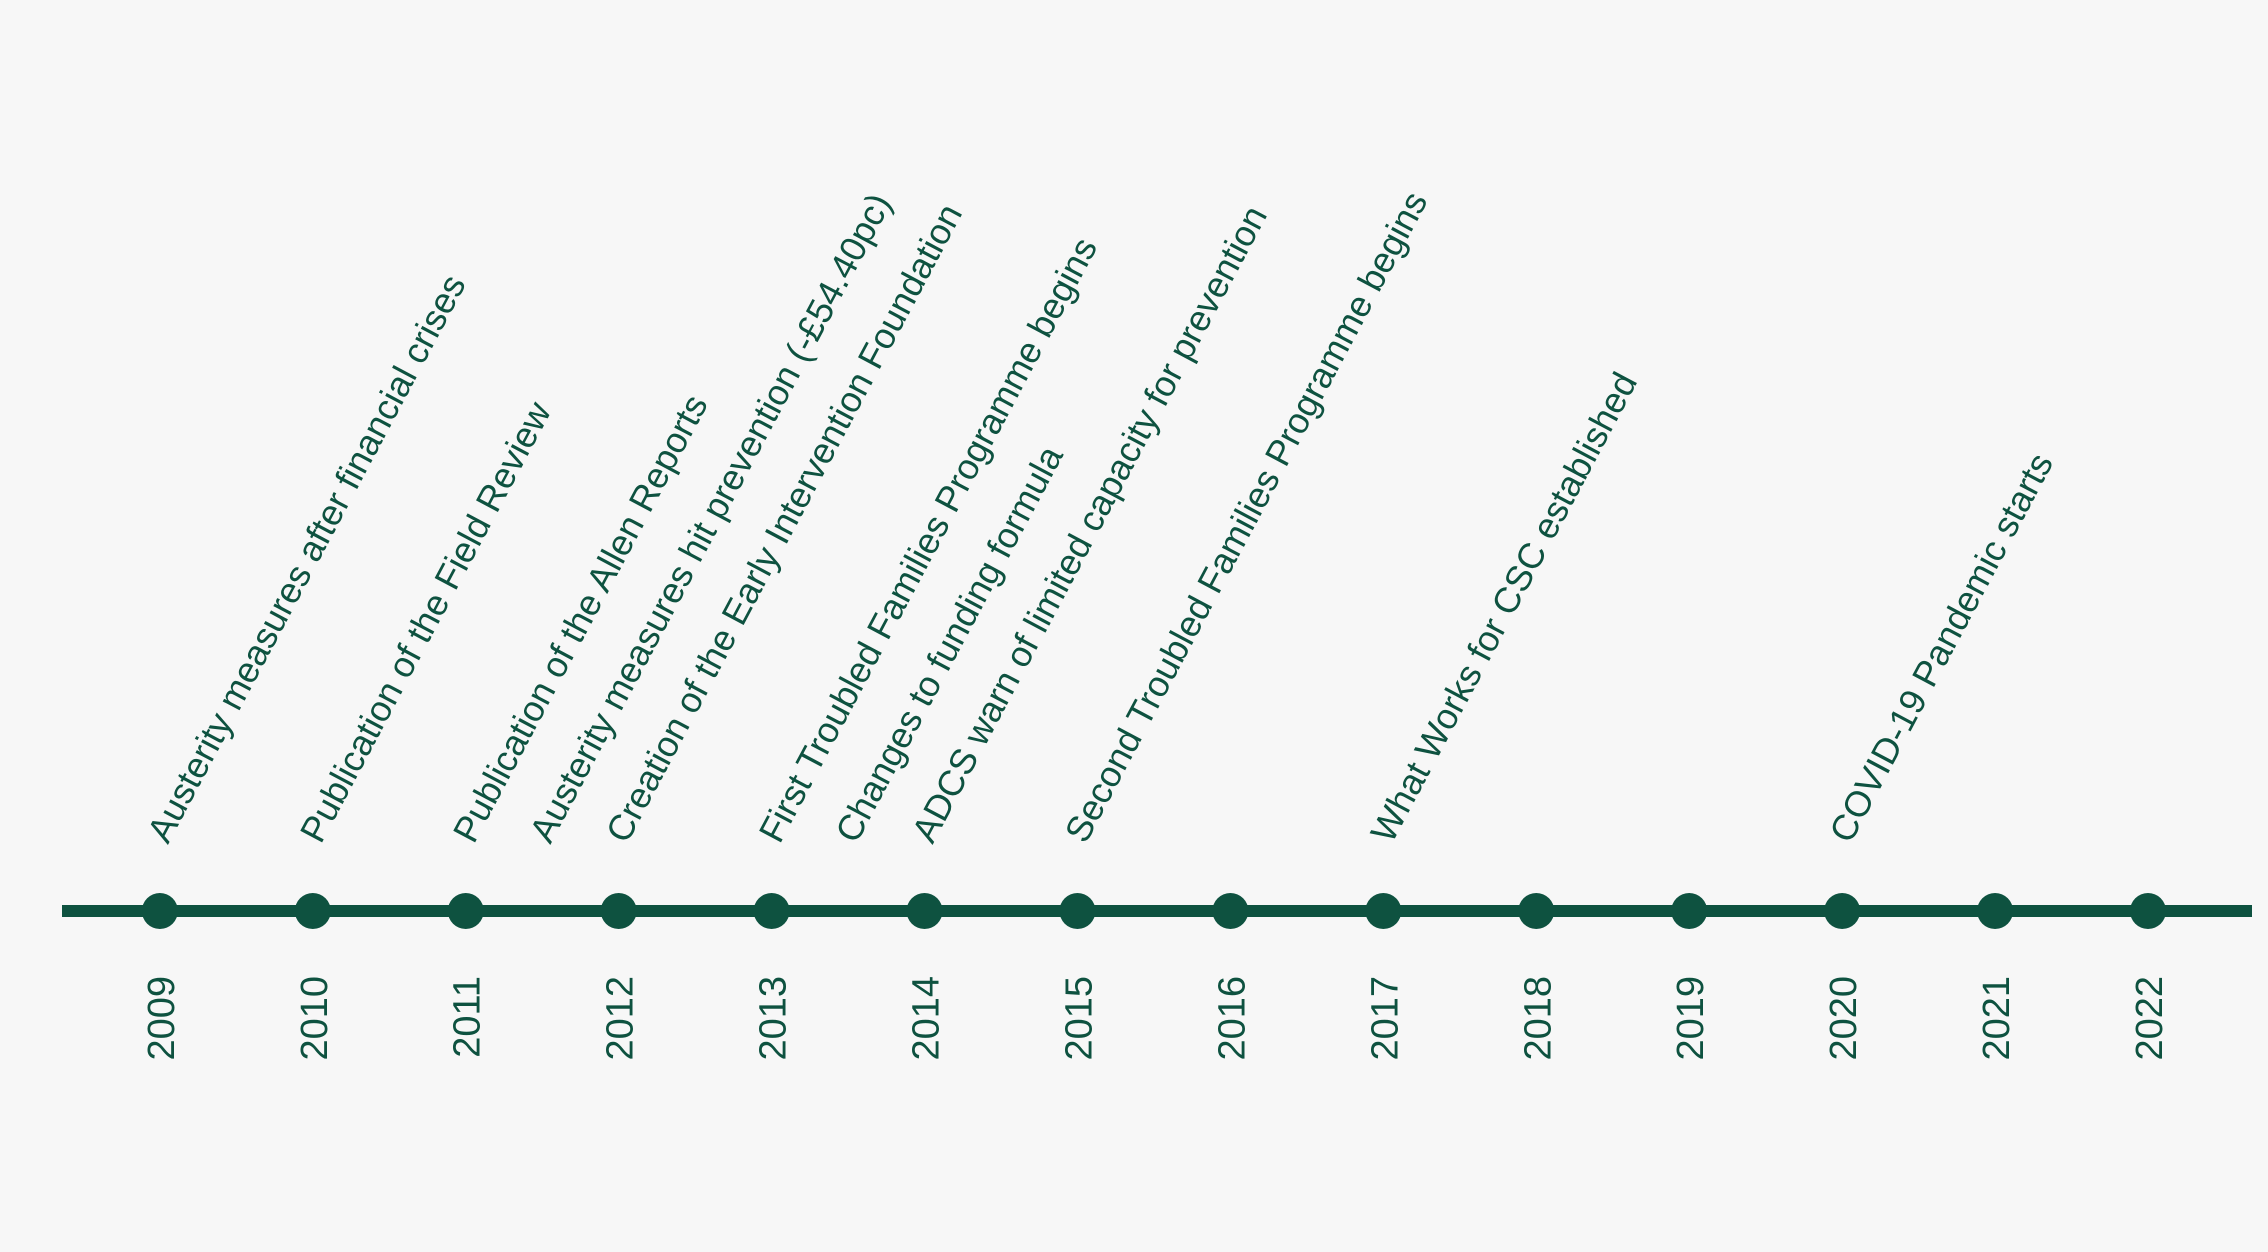  Describe the element at coordinates (927, 1018) in the screenshot. I see `year-label-2014: 2014` at that location.